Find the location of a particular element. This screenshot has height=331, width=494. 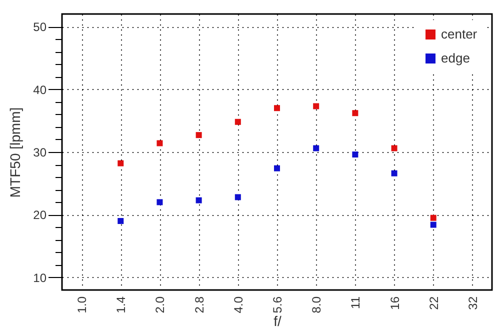

x-tick-label: 22 is located at coordinates (433, 303).